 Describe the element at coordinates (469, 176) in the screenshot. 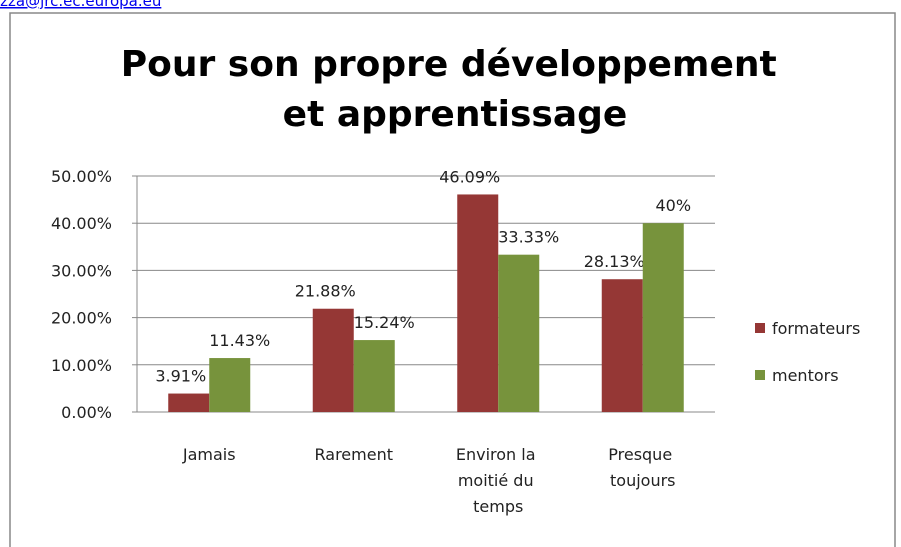

I see `value-label: 46.09%` at that location.